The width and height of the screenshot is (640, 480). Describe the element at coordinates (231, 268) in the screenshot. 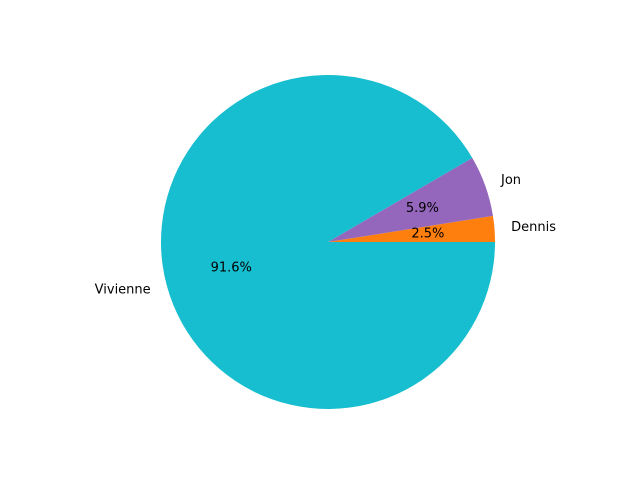

I see `pct-label-vivienne: 91.6%` at that location.